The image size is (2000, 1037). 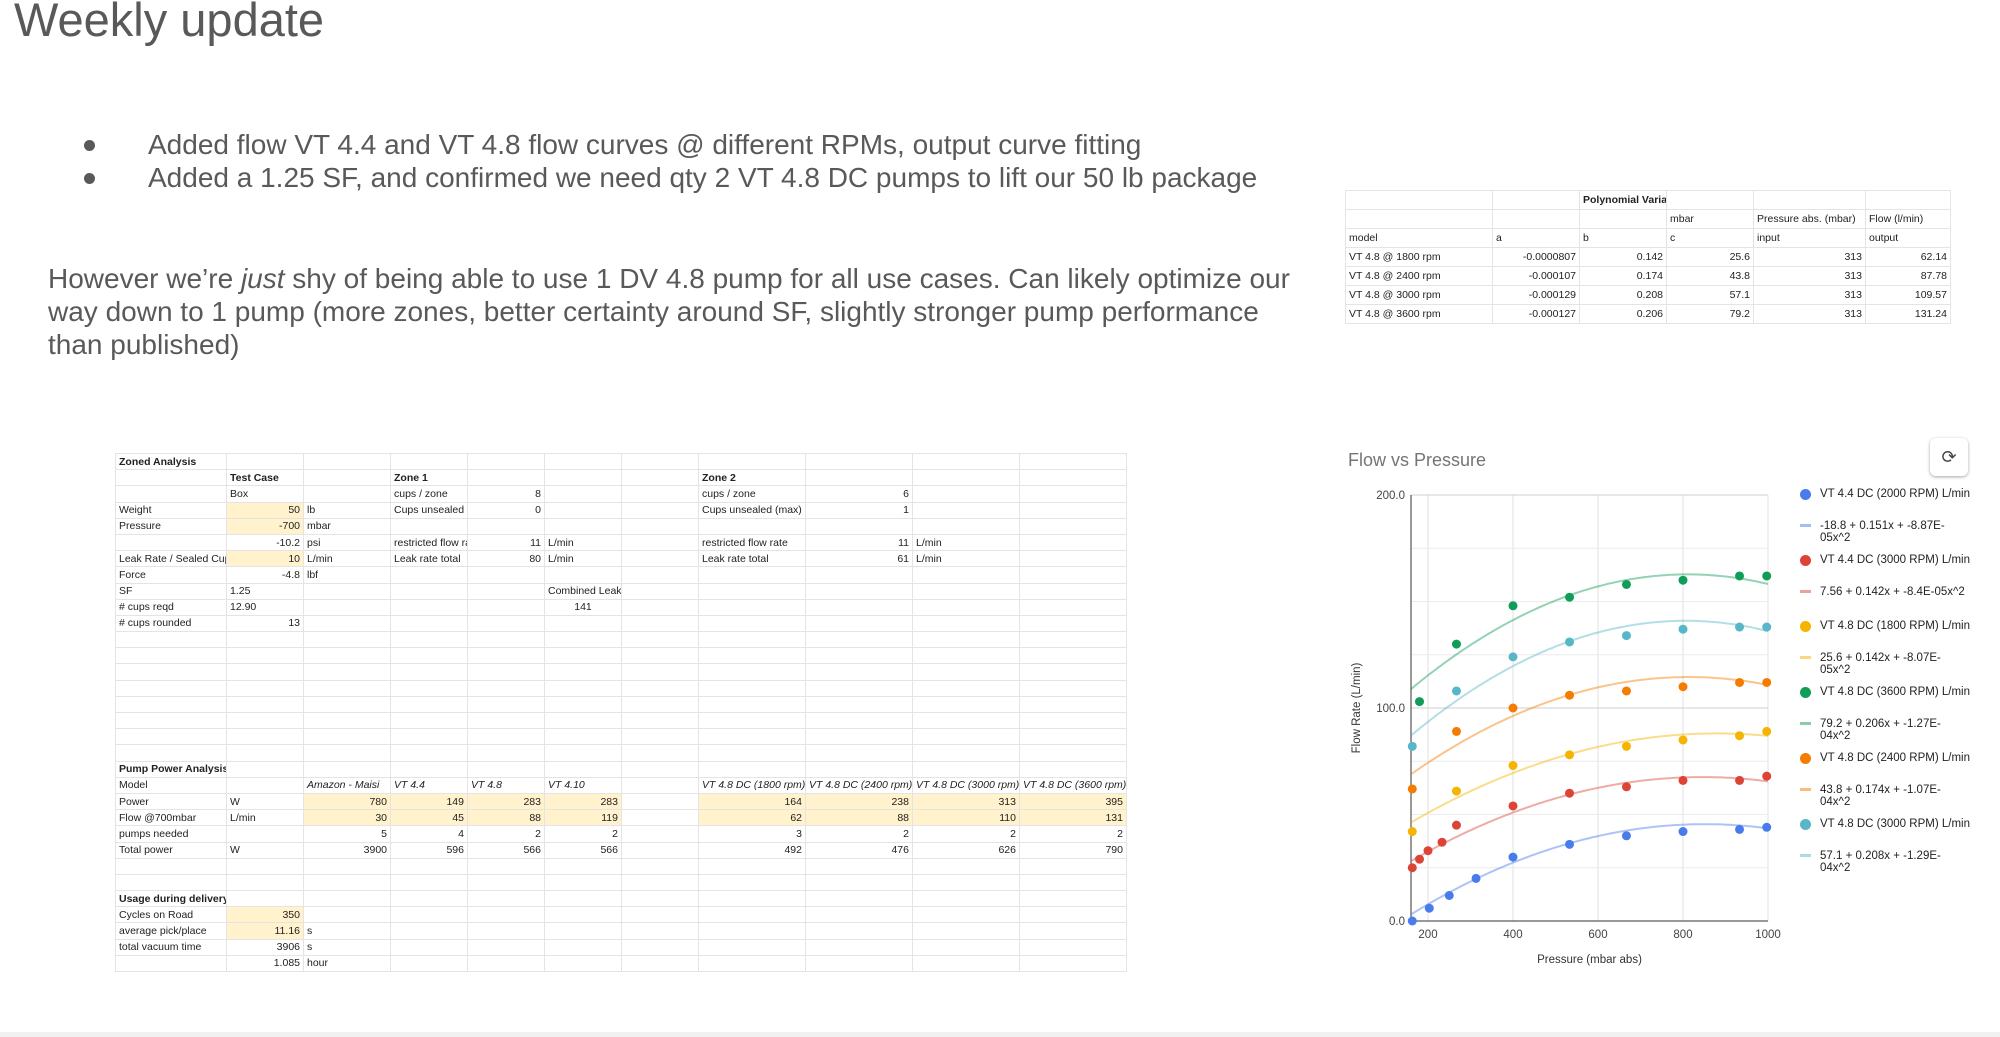 What do you see at coordinates (265, 591) in the screenshot?
I see `sheet-cell: 1.25` at bounding box center [265, 591].